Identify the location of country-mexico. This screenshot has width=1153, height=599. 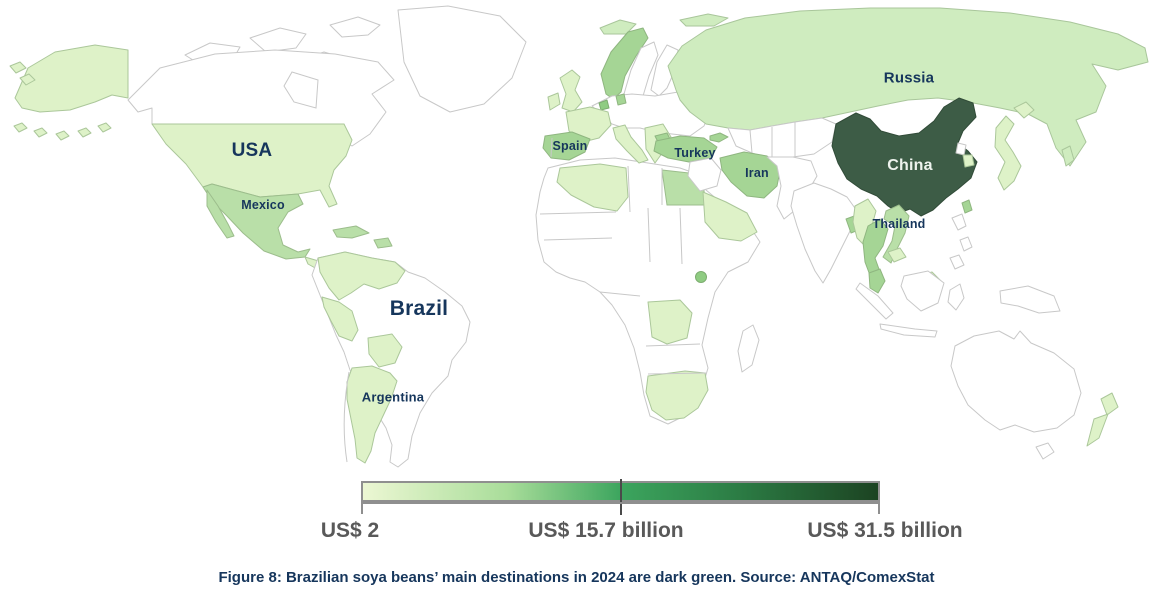
(256, 221).